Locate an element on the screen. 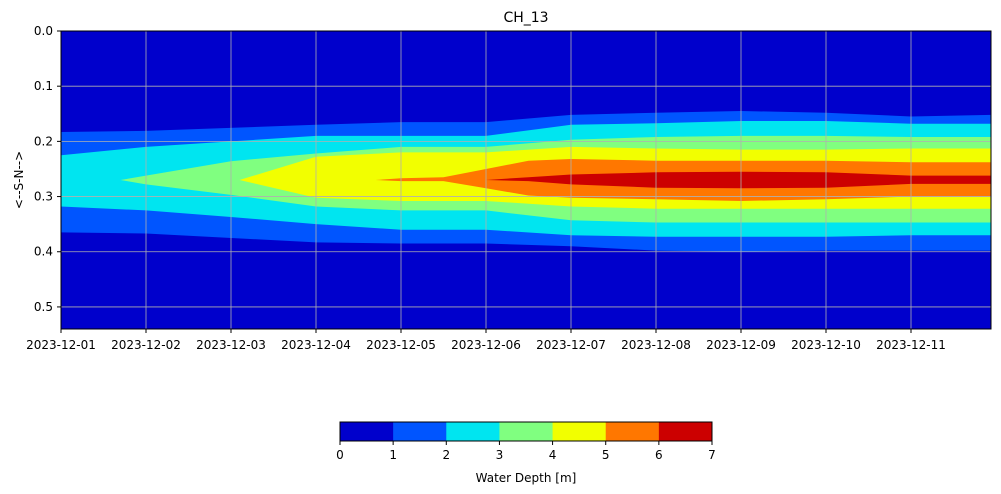 This screenshot has height=494, width=1001. x-tick-label: 2023-12-03 is located at coordinates (231, 345).